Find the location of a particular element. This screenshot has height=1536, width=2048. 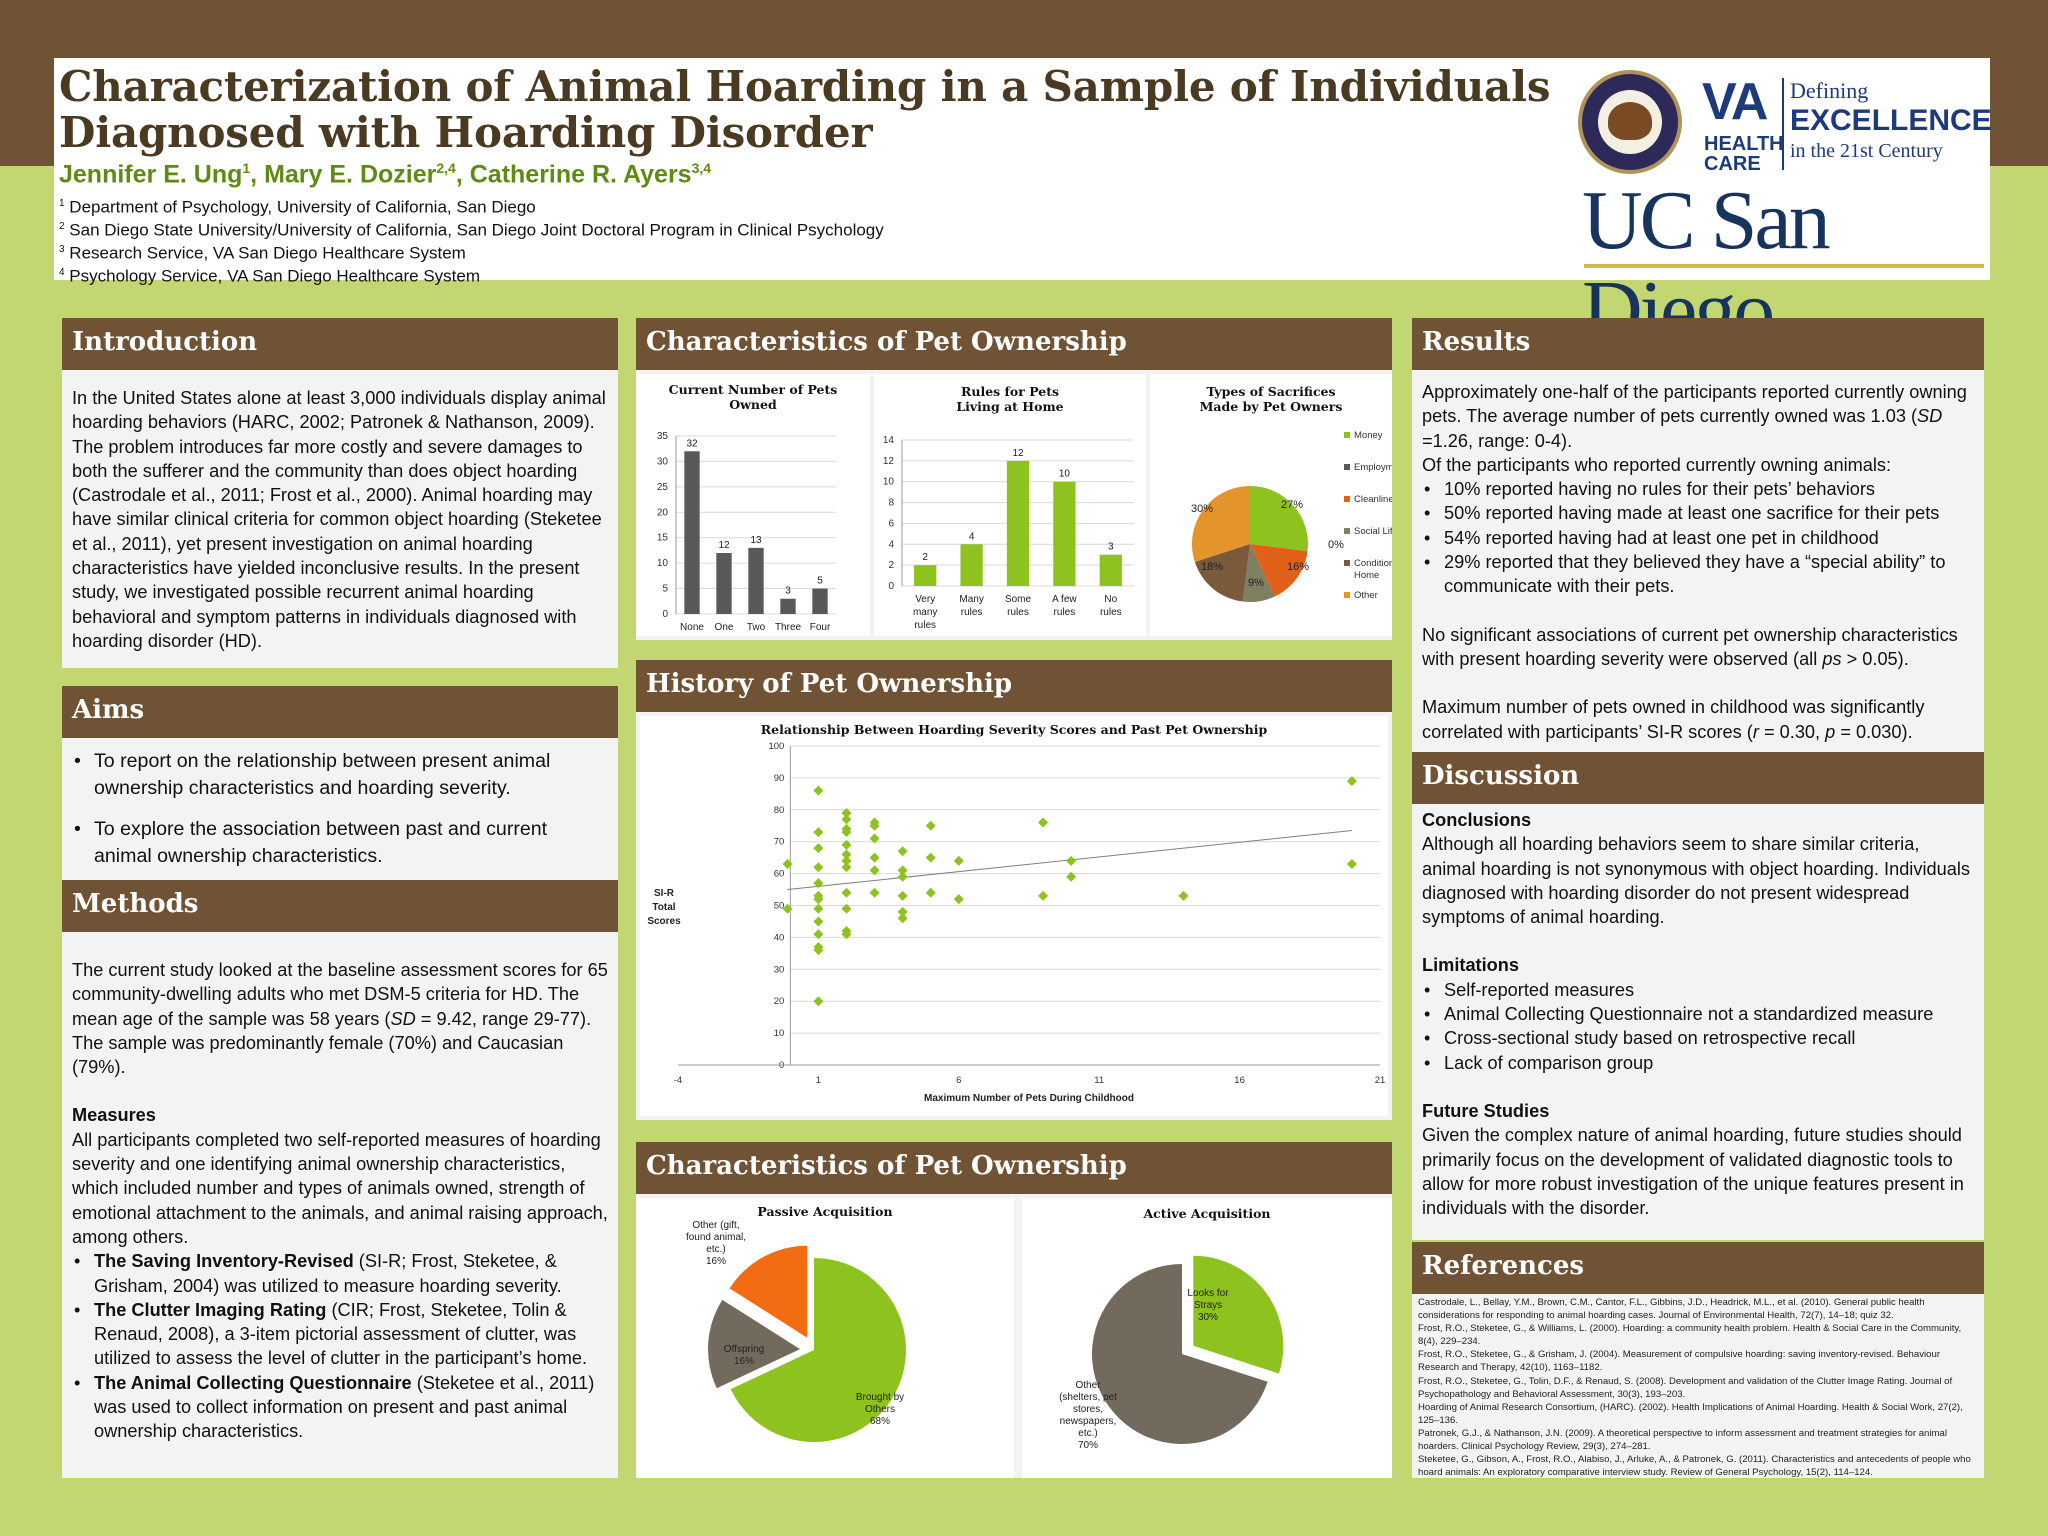

results-p3b: > 0.05). is located at coordinates (1875, 658).